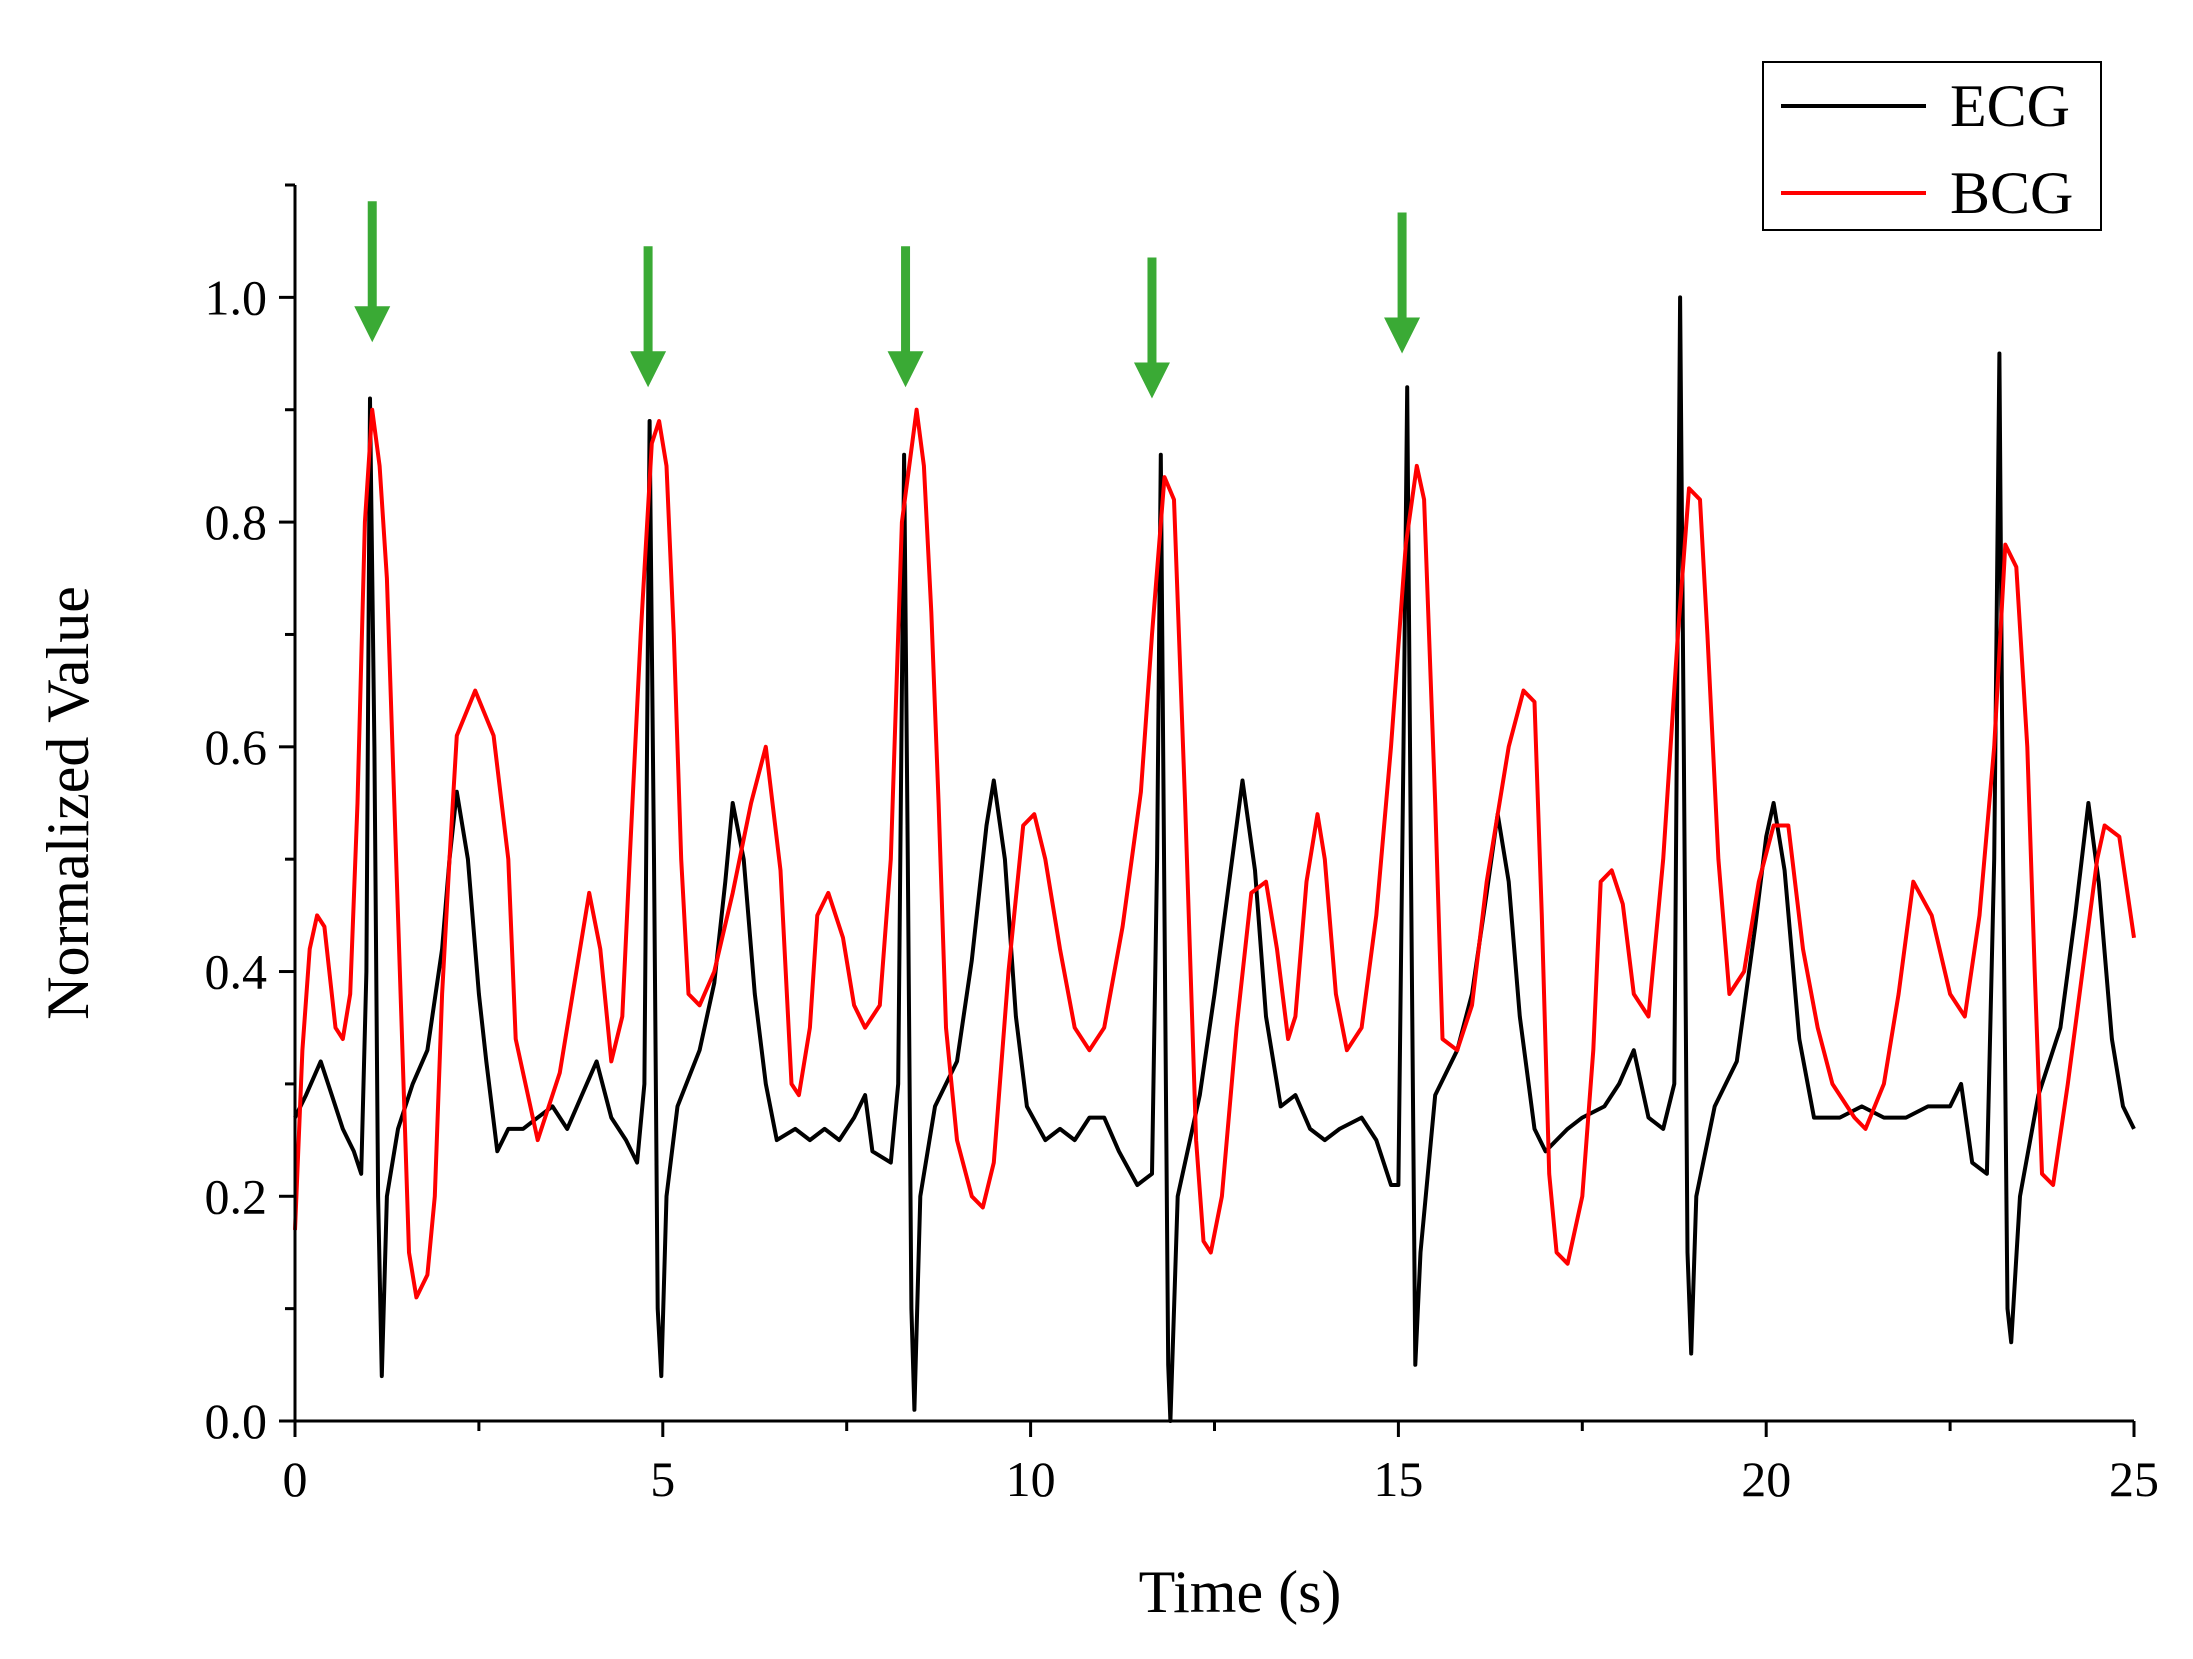  I want to click on x-tick-label: 0, so click(295, 1479).